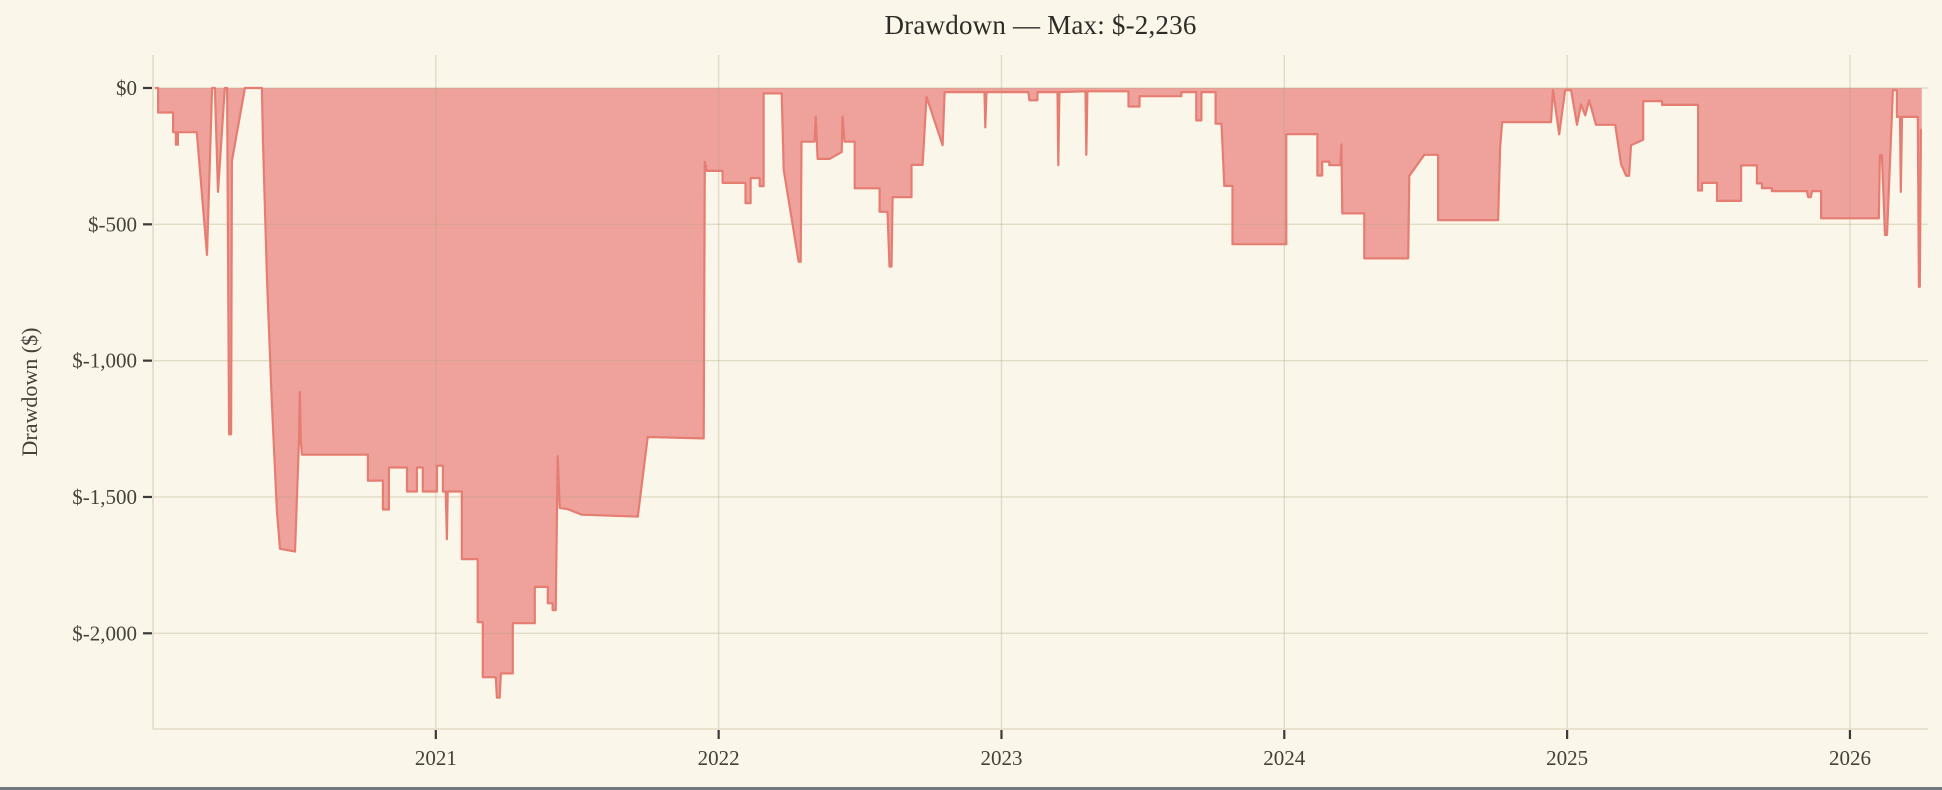 The width and height of the screenshot is (1942, 790). Describe the element at coordinates (1567, 758) in the screenshot. I see `x-tick-label: 2025` at that location.